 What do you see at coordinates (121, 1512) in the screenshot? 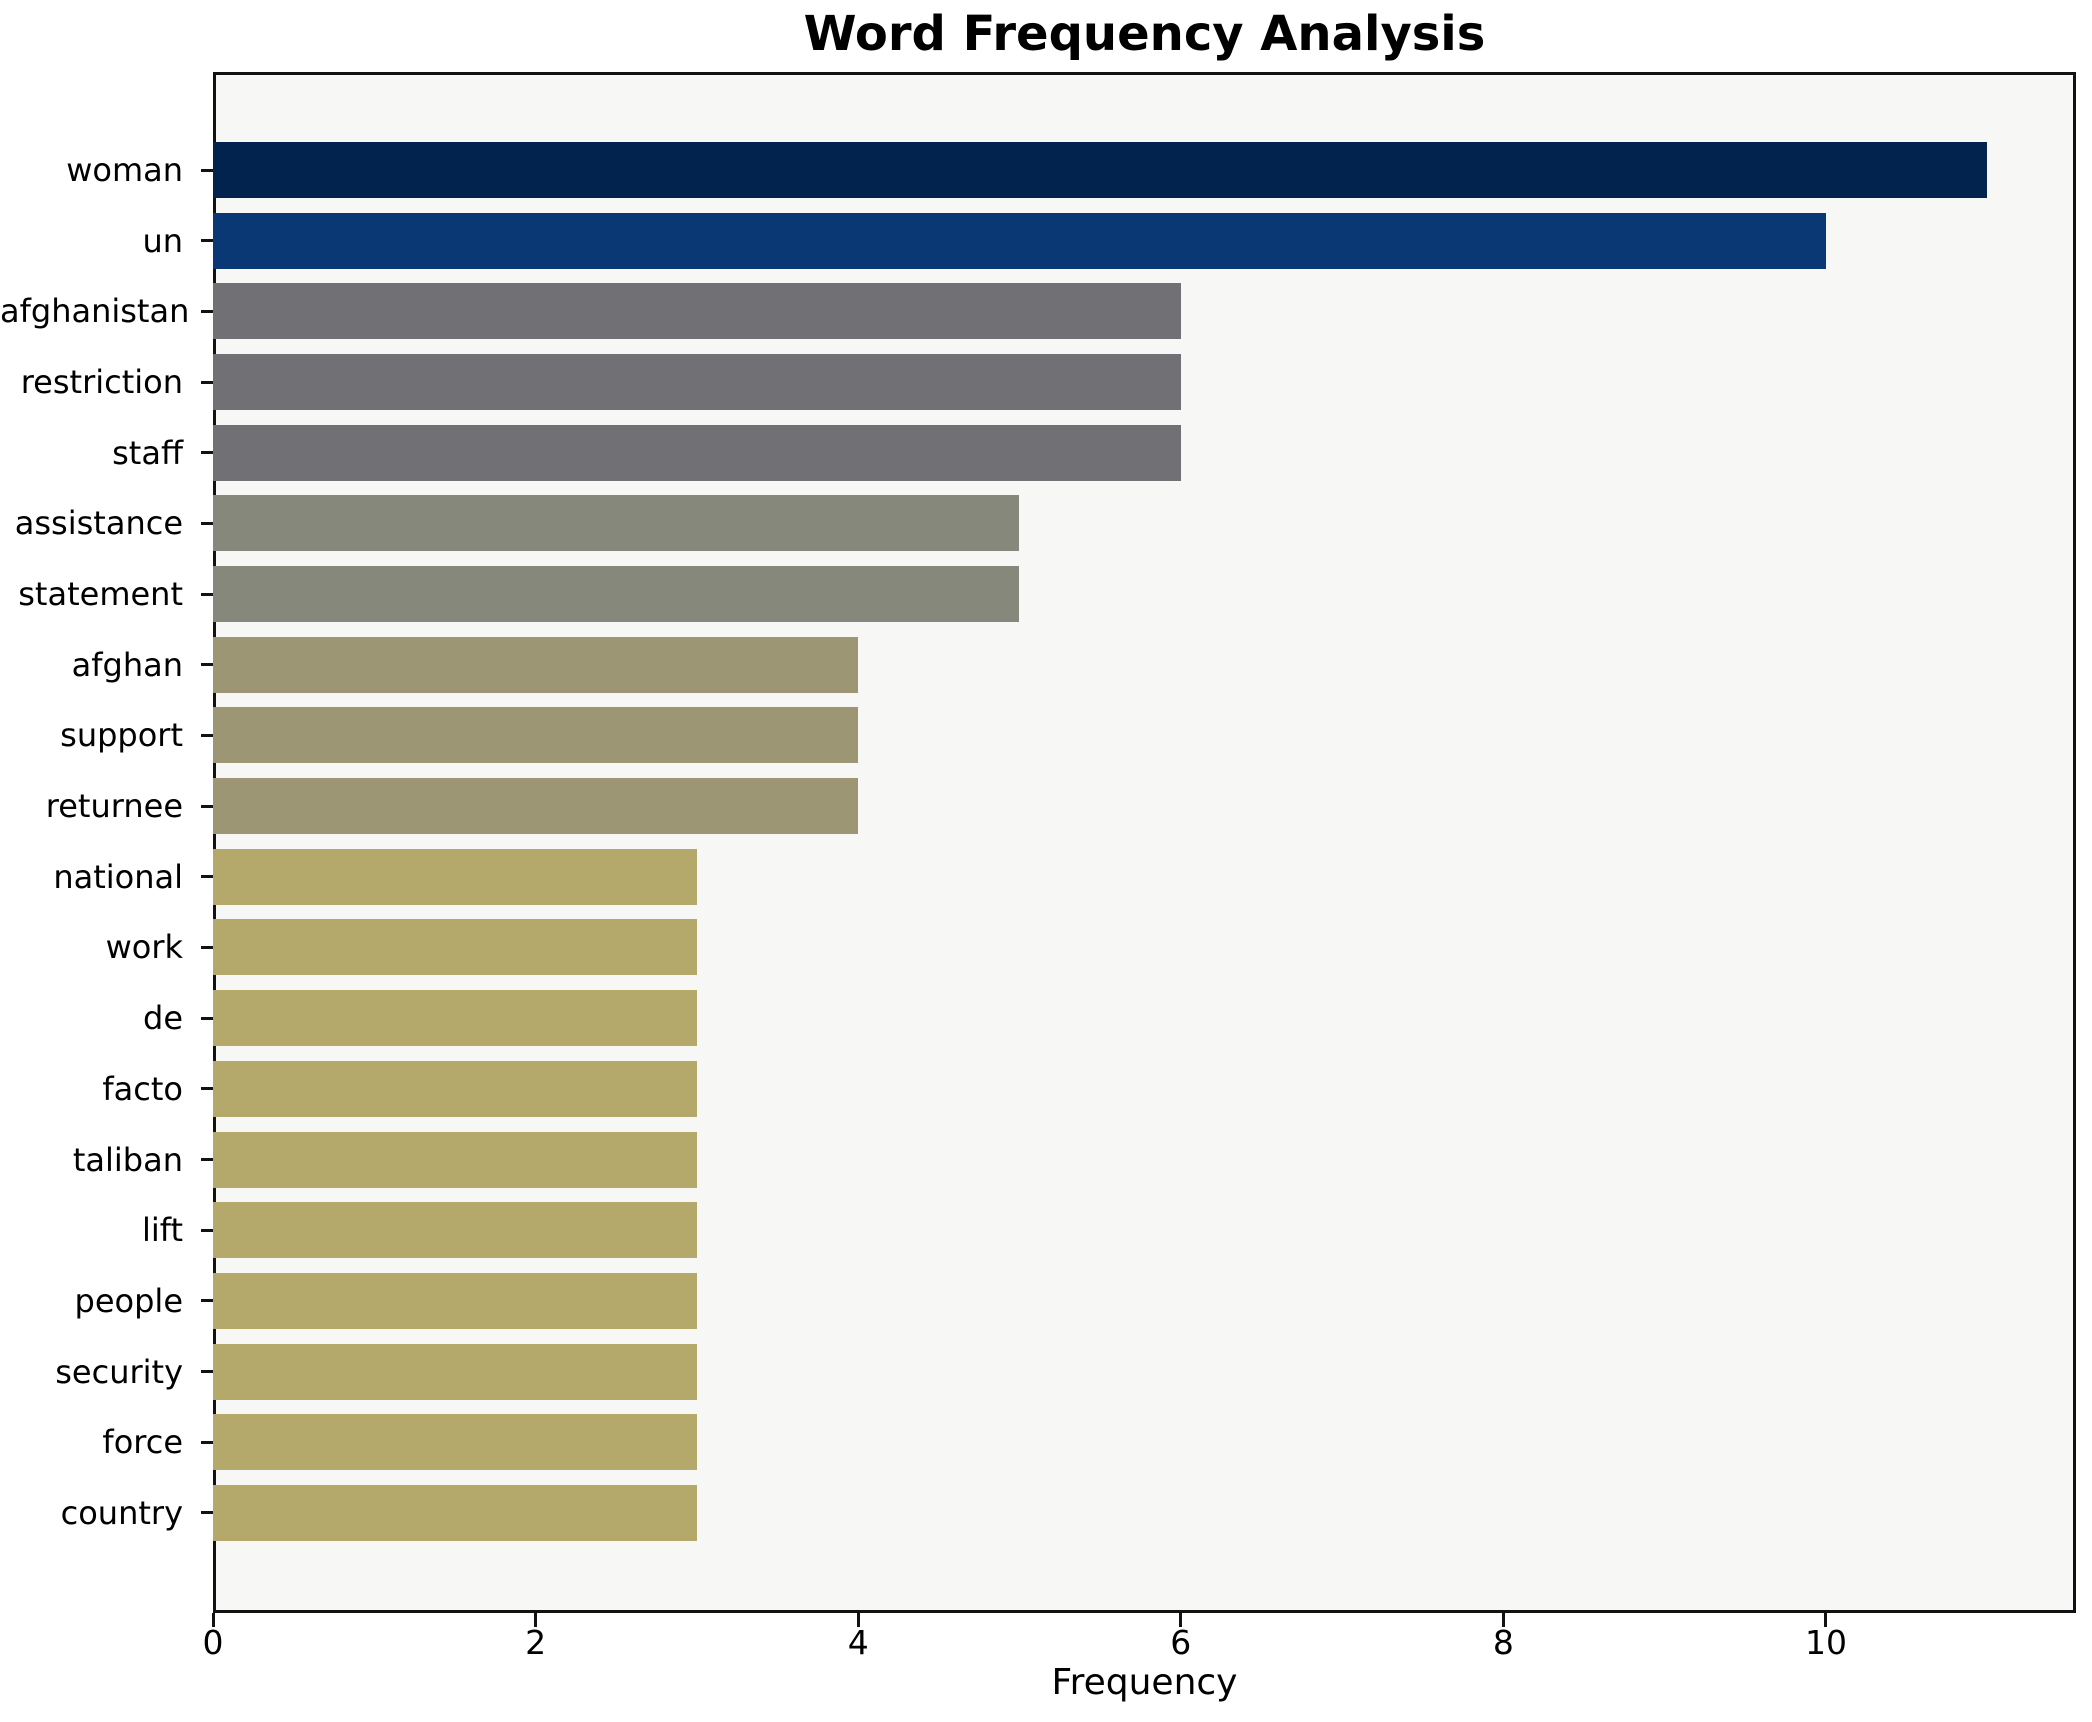
I see `y-tick-label: country` at bounding box center [121, 1512].